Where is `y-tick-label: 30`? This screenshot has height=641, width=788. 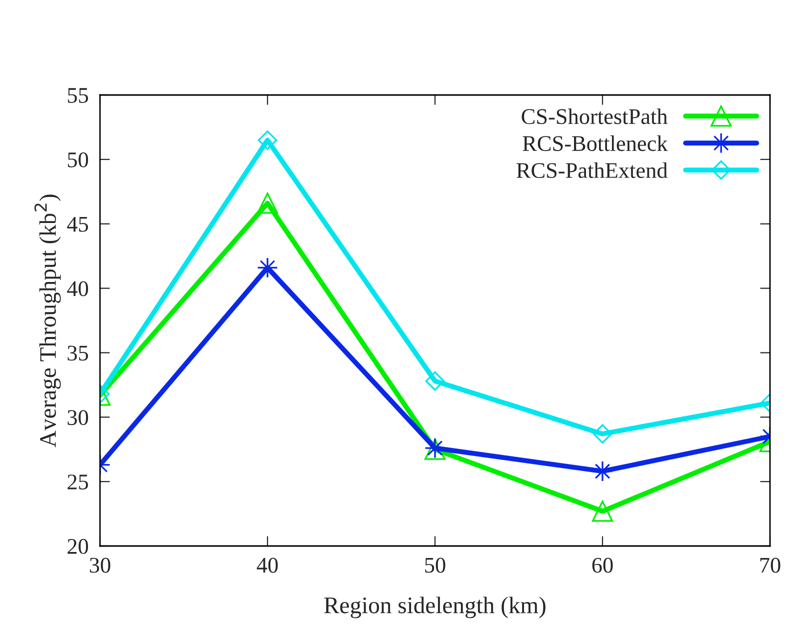
y-tick-label: 30 is located at coordinates (78, 418).